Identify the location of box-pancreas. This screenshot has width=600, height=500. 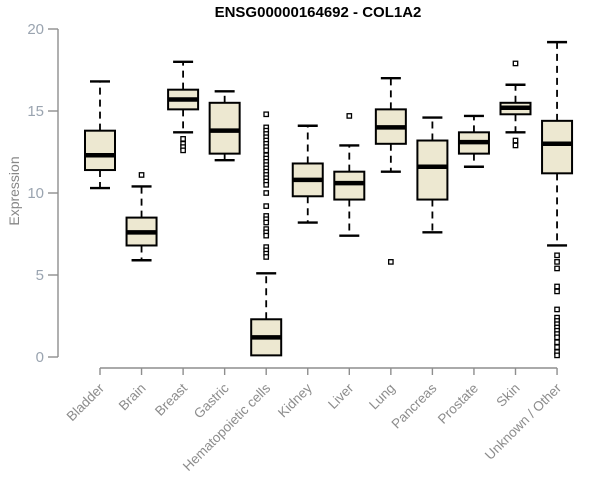
(432, 175).